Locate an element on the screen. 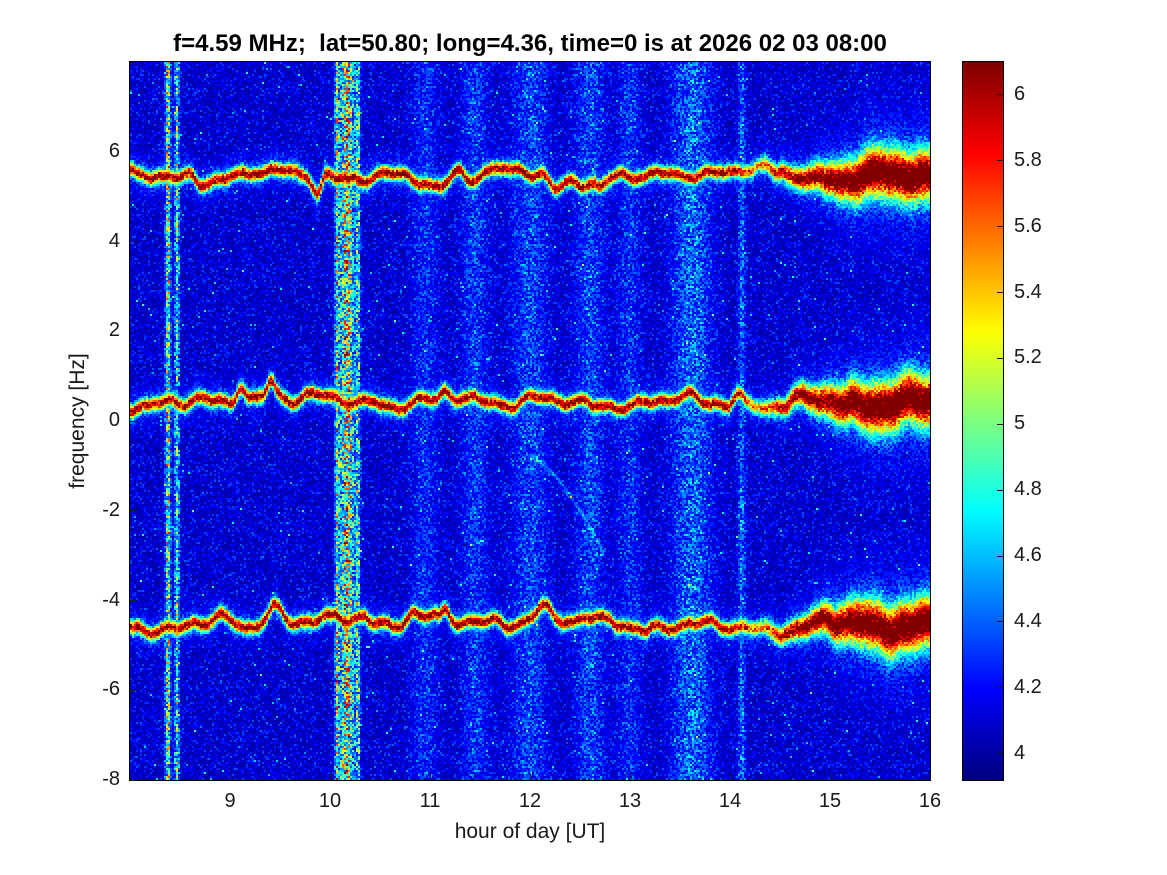  colorbar-tick-label: 5 is located at coordinates (1020, 423).